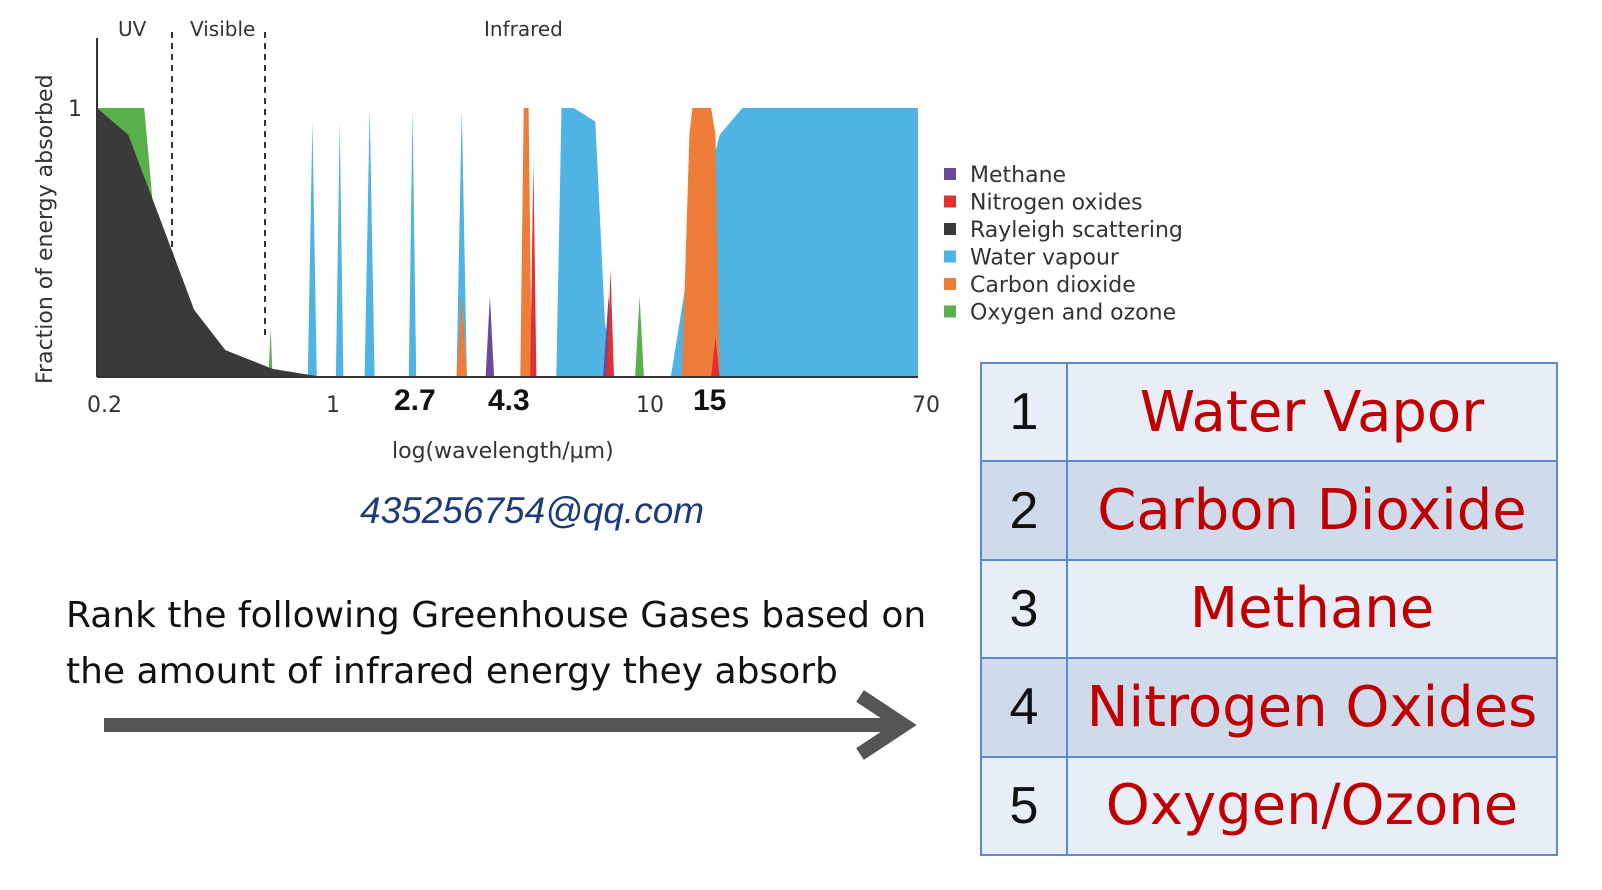 This screenshot has height=890, width=1602. Describe the element at coordinates (222, 29) in the screenshot. I see `region-label-visible: Visible` at that location.